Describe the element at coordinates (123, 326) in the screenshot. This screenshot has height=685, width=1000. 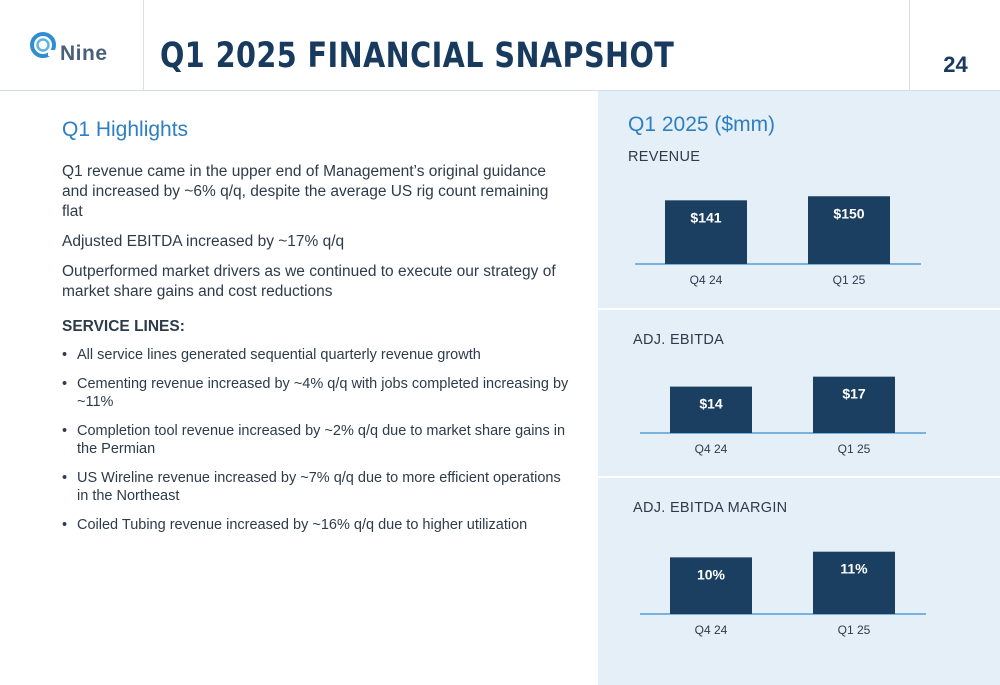
I see `service-lines-title: SERVICE LINES:` at that location.